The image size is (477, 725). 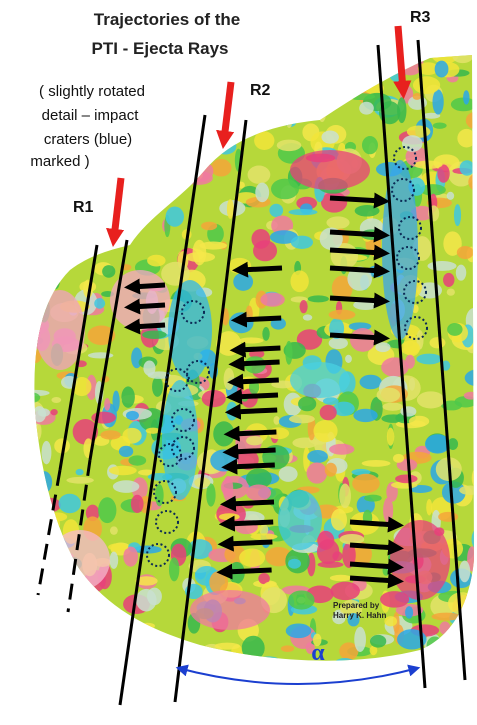 What do you see at coordinates (167, 19) in the screenshot?
I see `title-line: Trajectories of the` at bounding box center [167, 19].